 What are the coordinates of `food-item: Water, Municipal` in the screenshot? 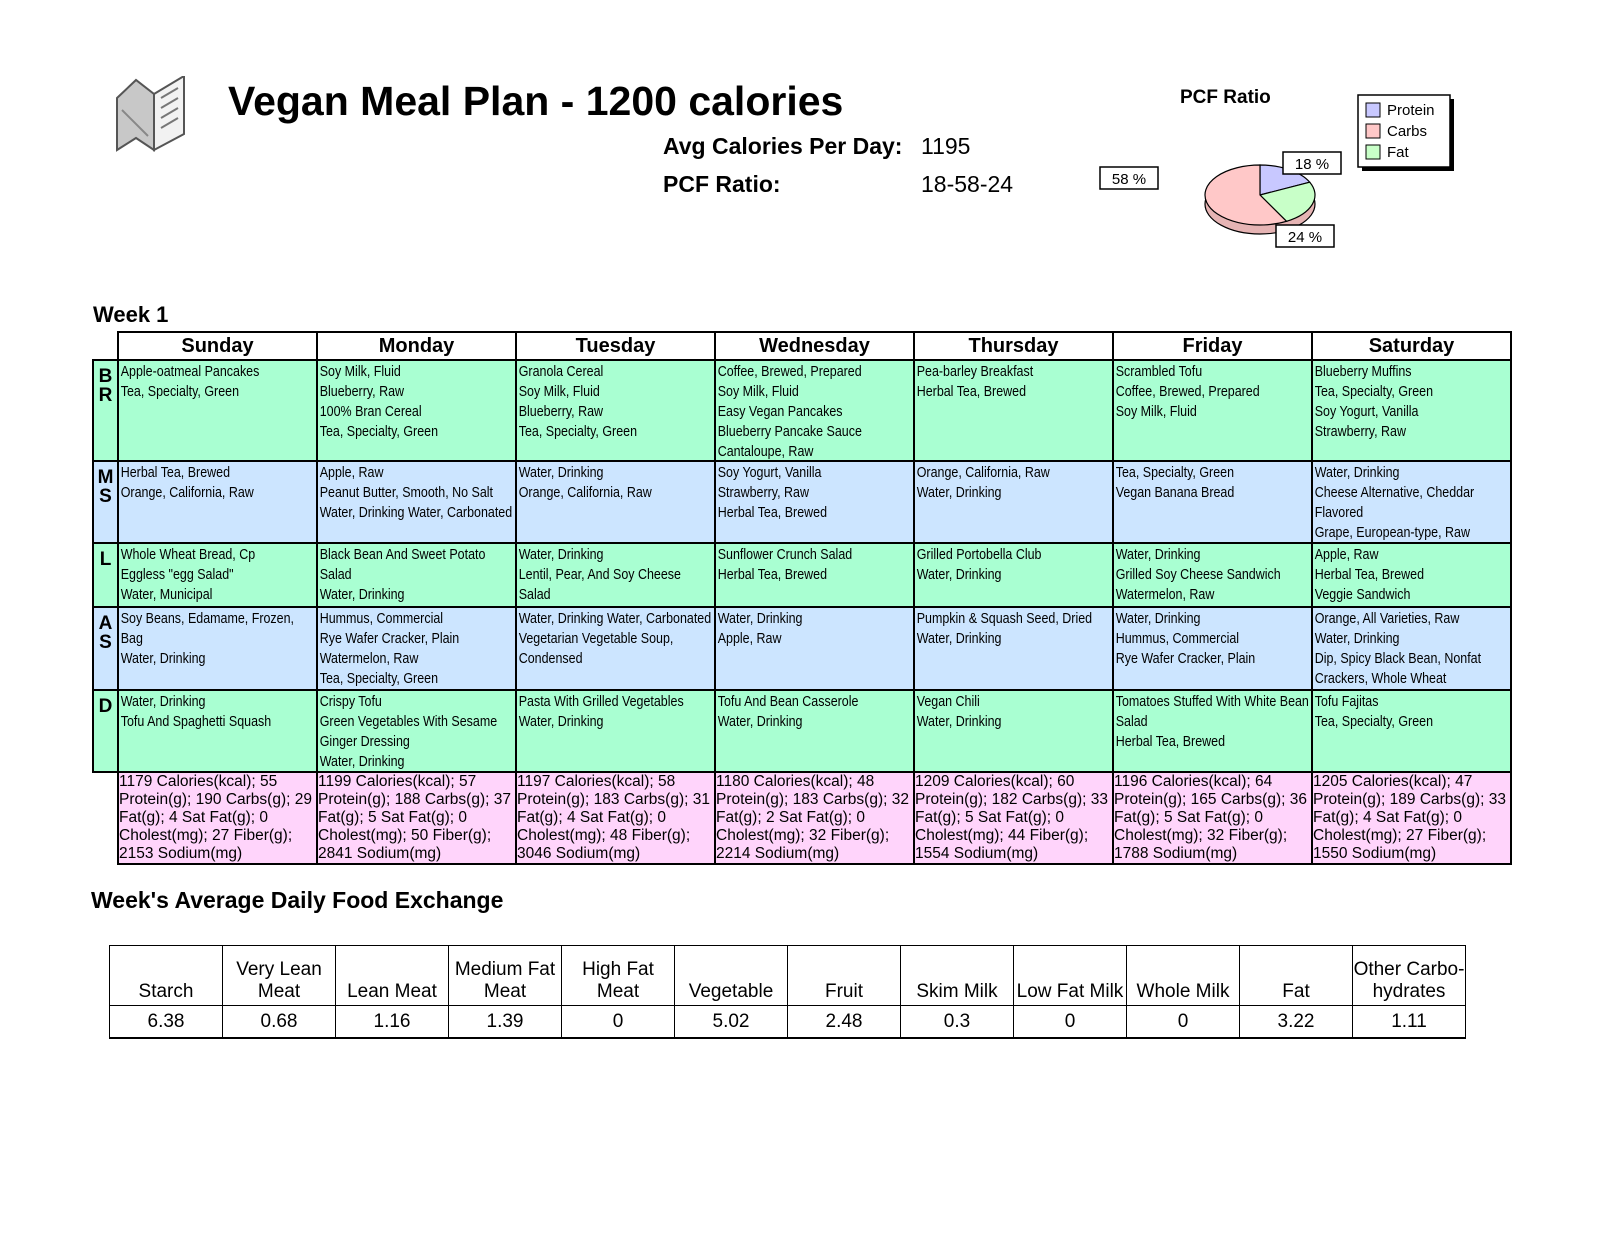 It's located at (166, 595).